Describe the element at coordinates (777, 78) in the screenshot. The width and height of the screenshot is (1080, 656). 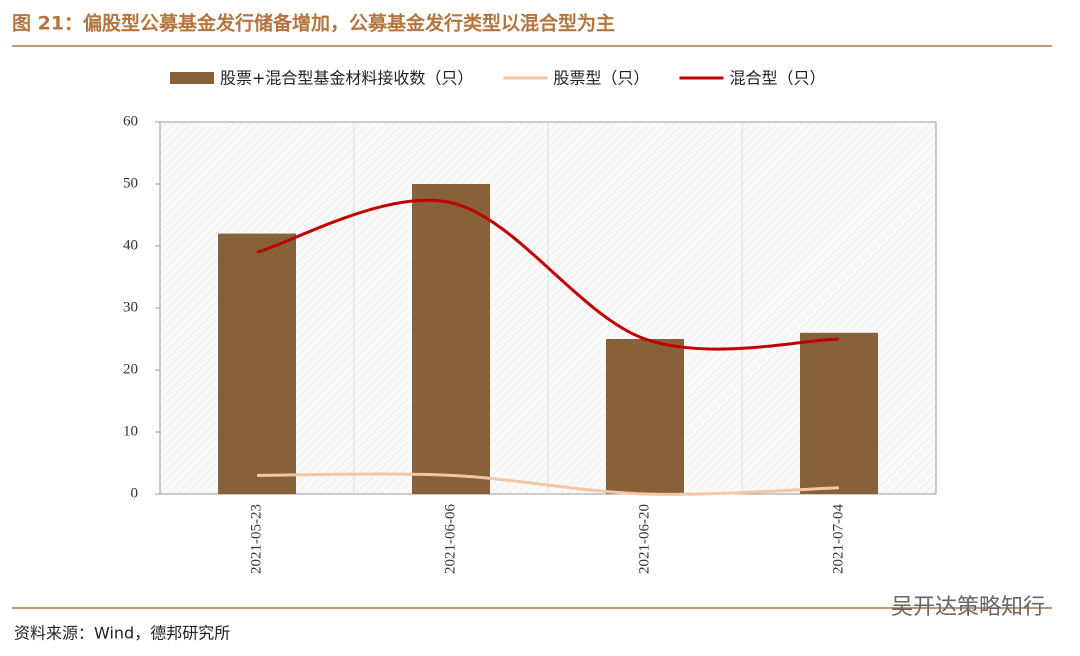
I see `legend-label: 混合型（只）` at that location.